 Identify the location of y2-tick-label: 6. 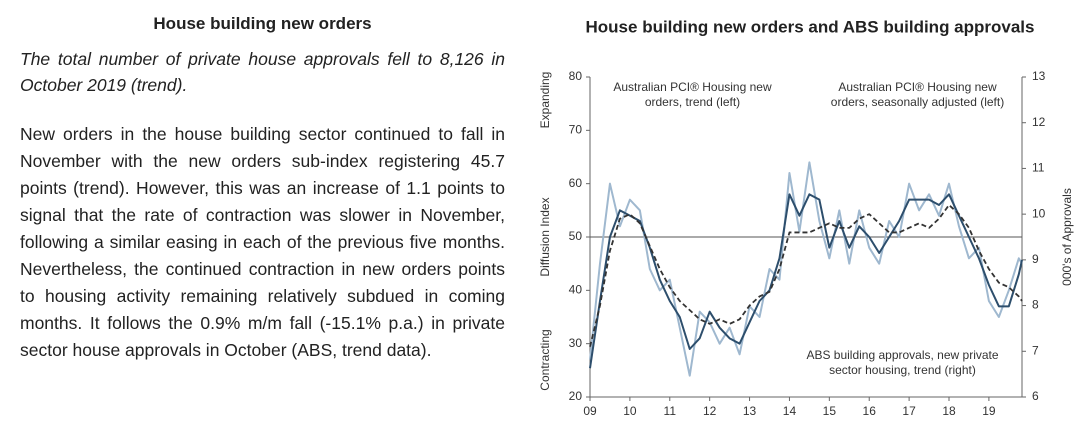
(1035, 396).